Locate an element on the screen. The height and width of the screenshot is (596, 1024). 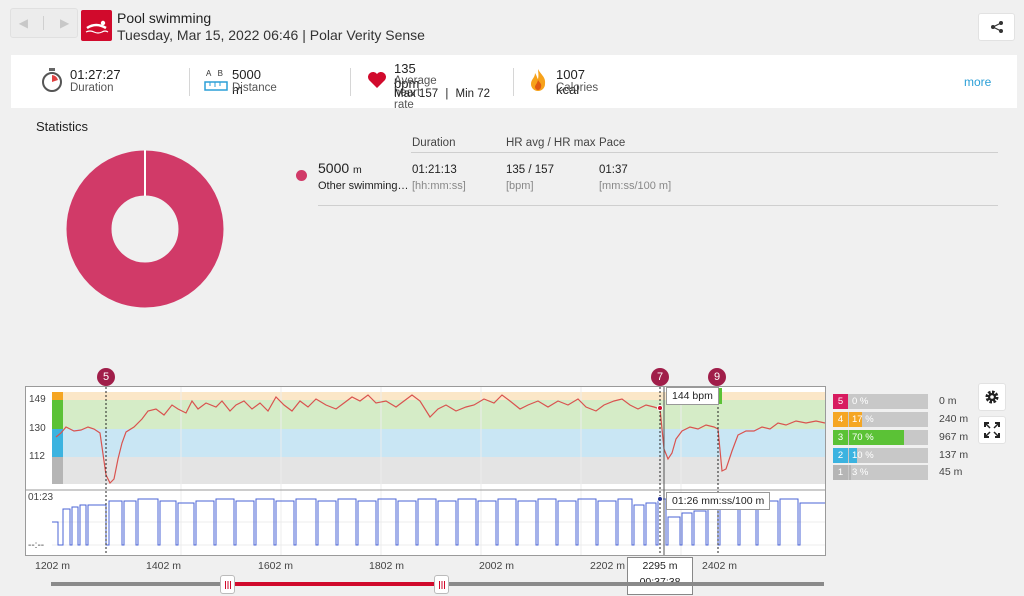
zone-percent: 17 % is located at coordinates (863, 419).